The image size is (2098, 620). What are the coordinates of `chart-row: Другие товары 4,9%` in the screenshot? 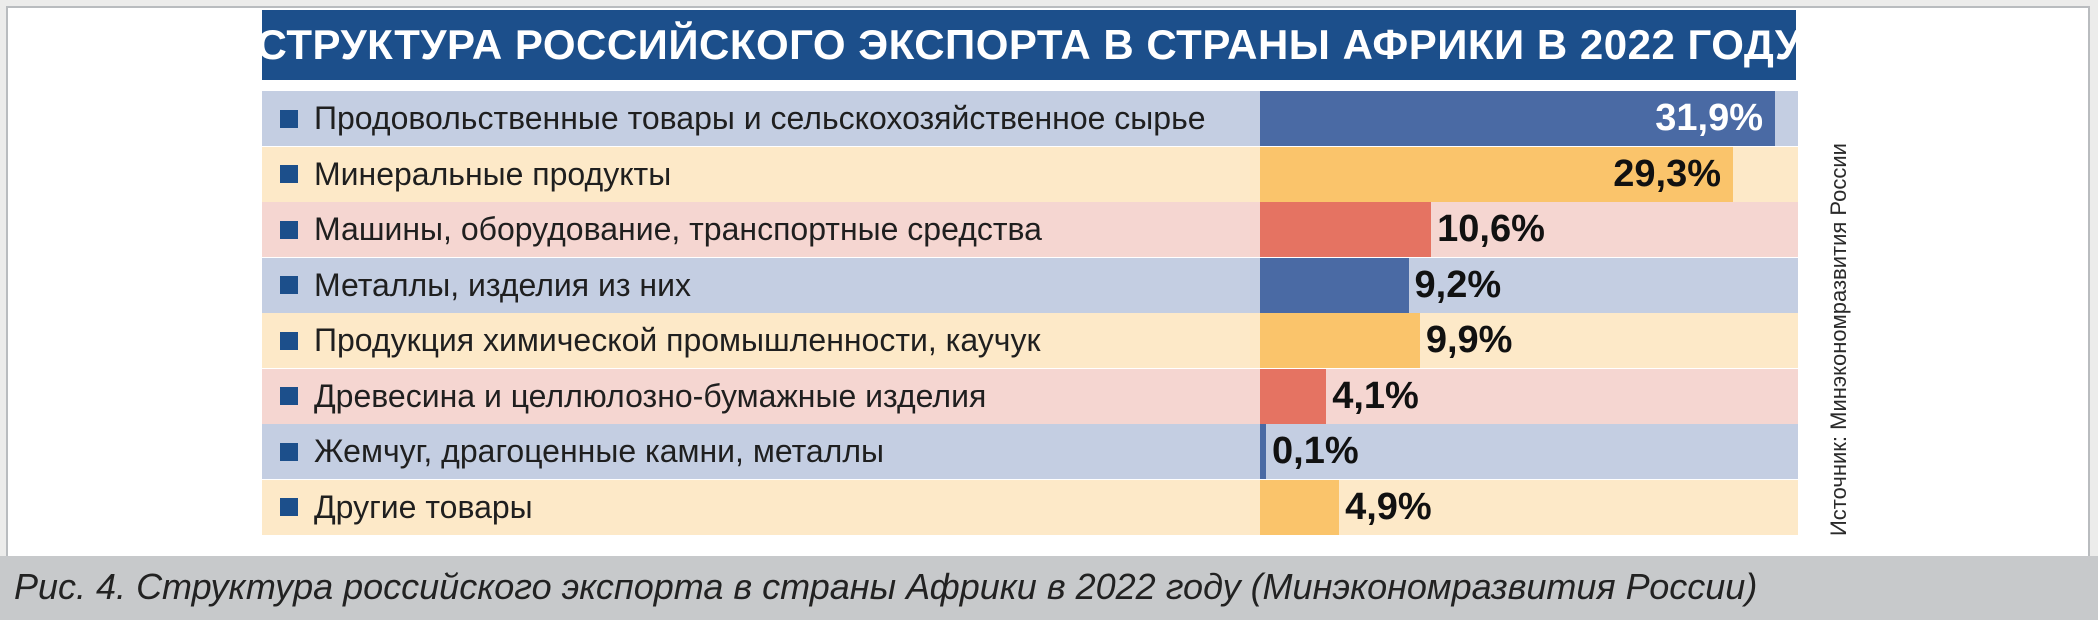 It's located at (1030, 507).